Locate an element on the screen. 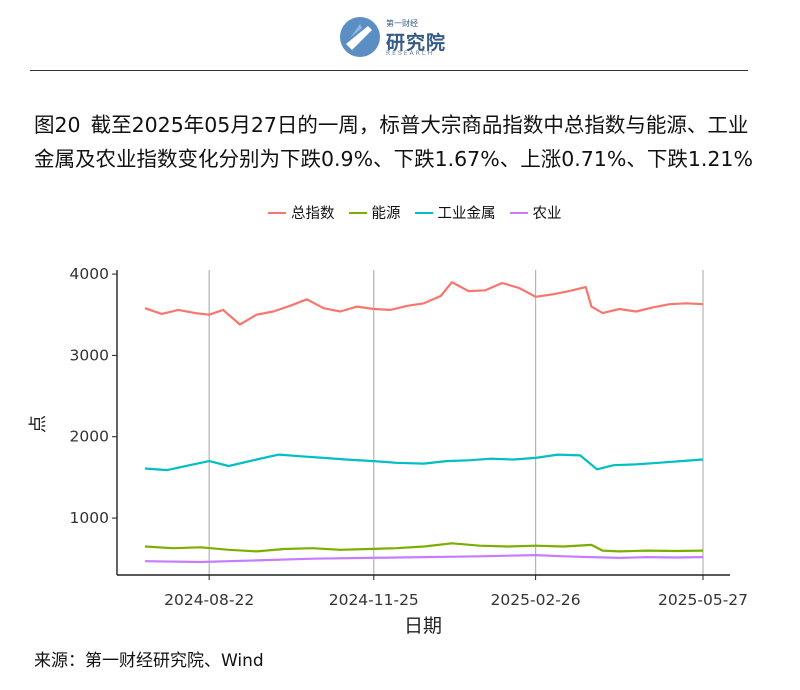  logo-text: 研究院 is located at coordinates (416, 43).